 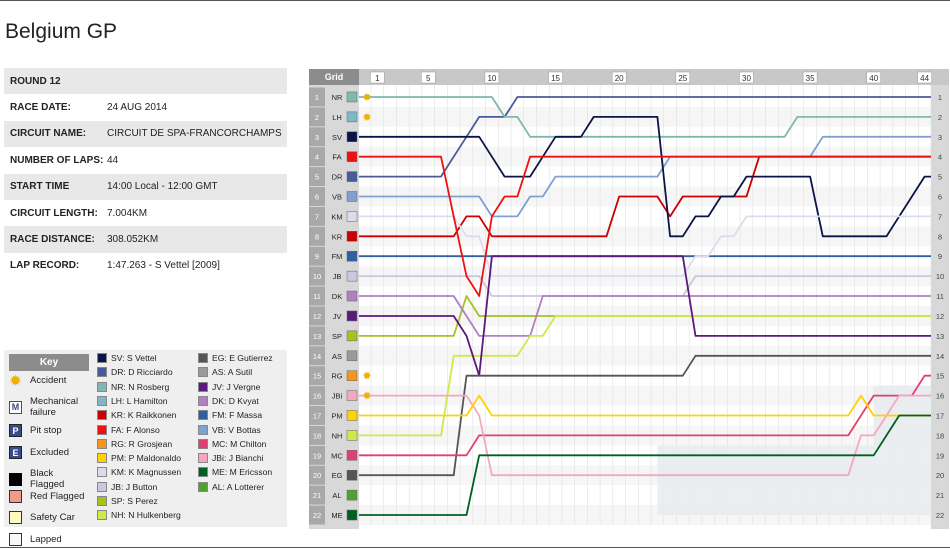 What do you see at coordinates (940, 475) in the screenshot?
I see `finish-position-label: 20` at bounding box center [940, 475].